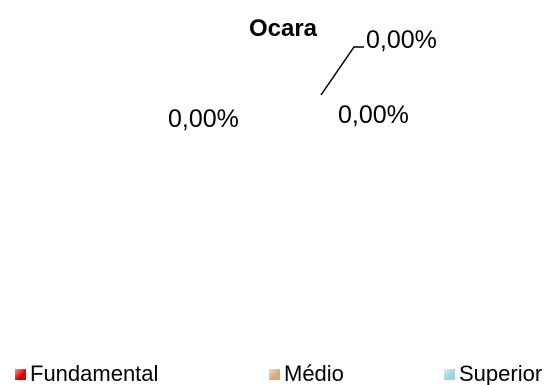 The image size is (558, 385). I want to click on leader-line, so click(342, 71).